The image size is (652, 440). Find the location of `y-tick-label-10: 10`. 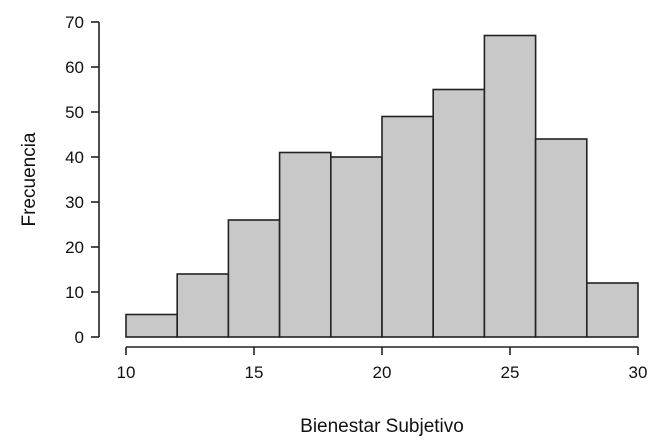

y-tick-label-10: 10 is located at coordinates (74, 292).